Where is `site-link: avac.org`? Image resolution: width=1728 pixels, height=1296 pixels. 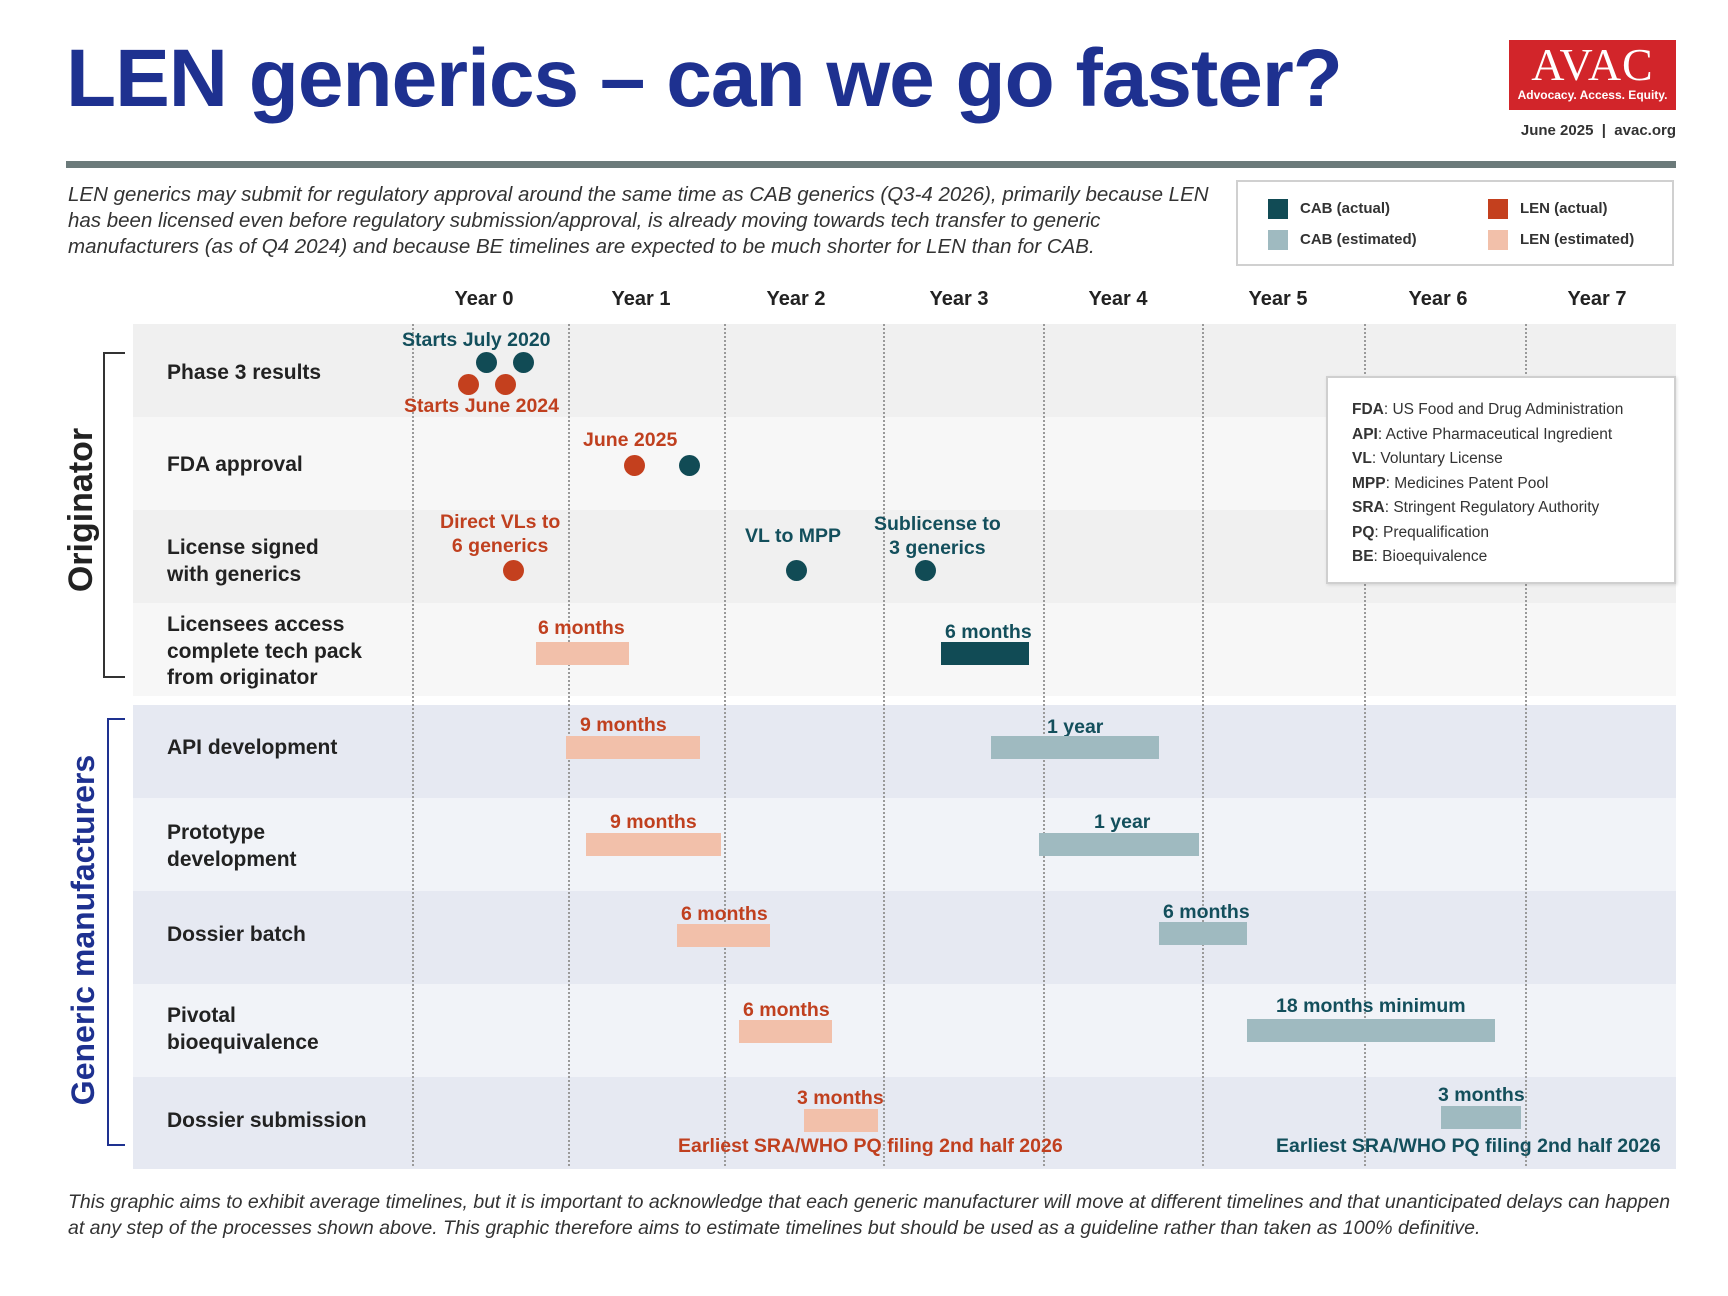
site-link: avac.org is located at coordinates (1645, 130).